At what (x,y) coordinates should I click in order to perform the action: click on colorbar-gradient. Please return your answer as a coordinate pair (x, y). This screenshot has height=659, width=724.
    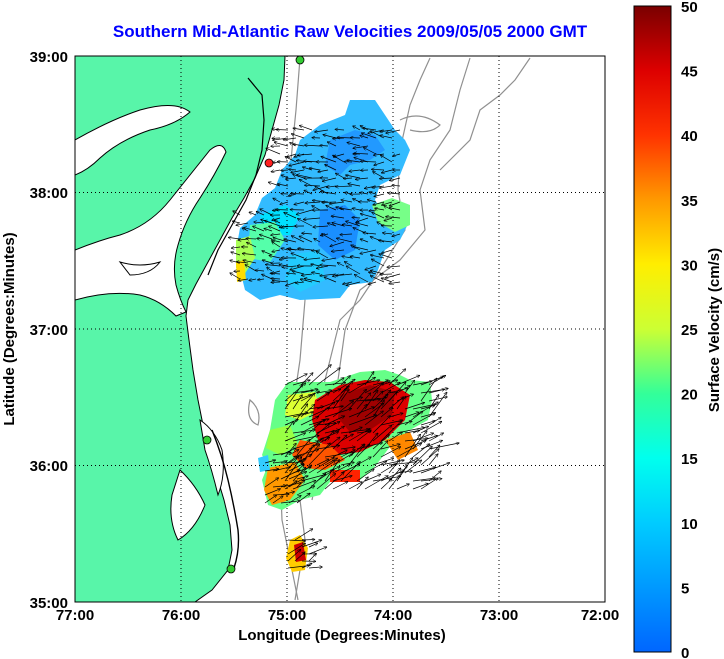
    Looking at the image, I should click on (652, 329).